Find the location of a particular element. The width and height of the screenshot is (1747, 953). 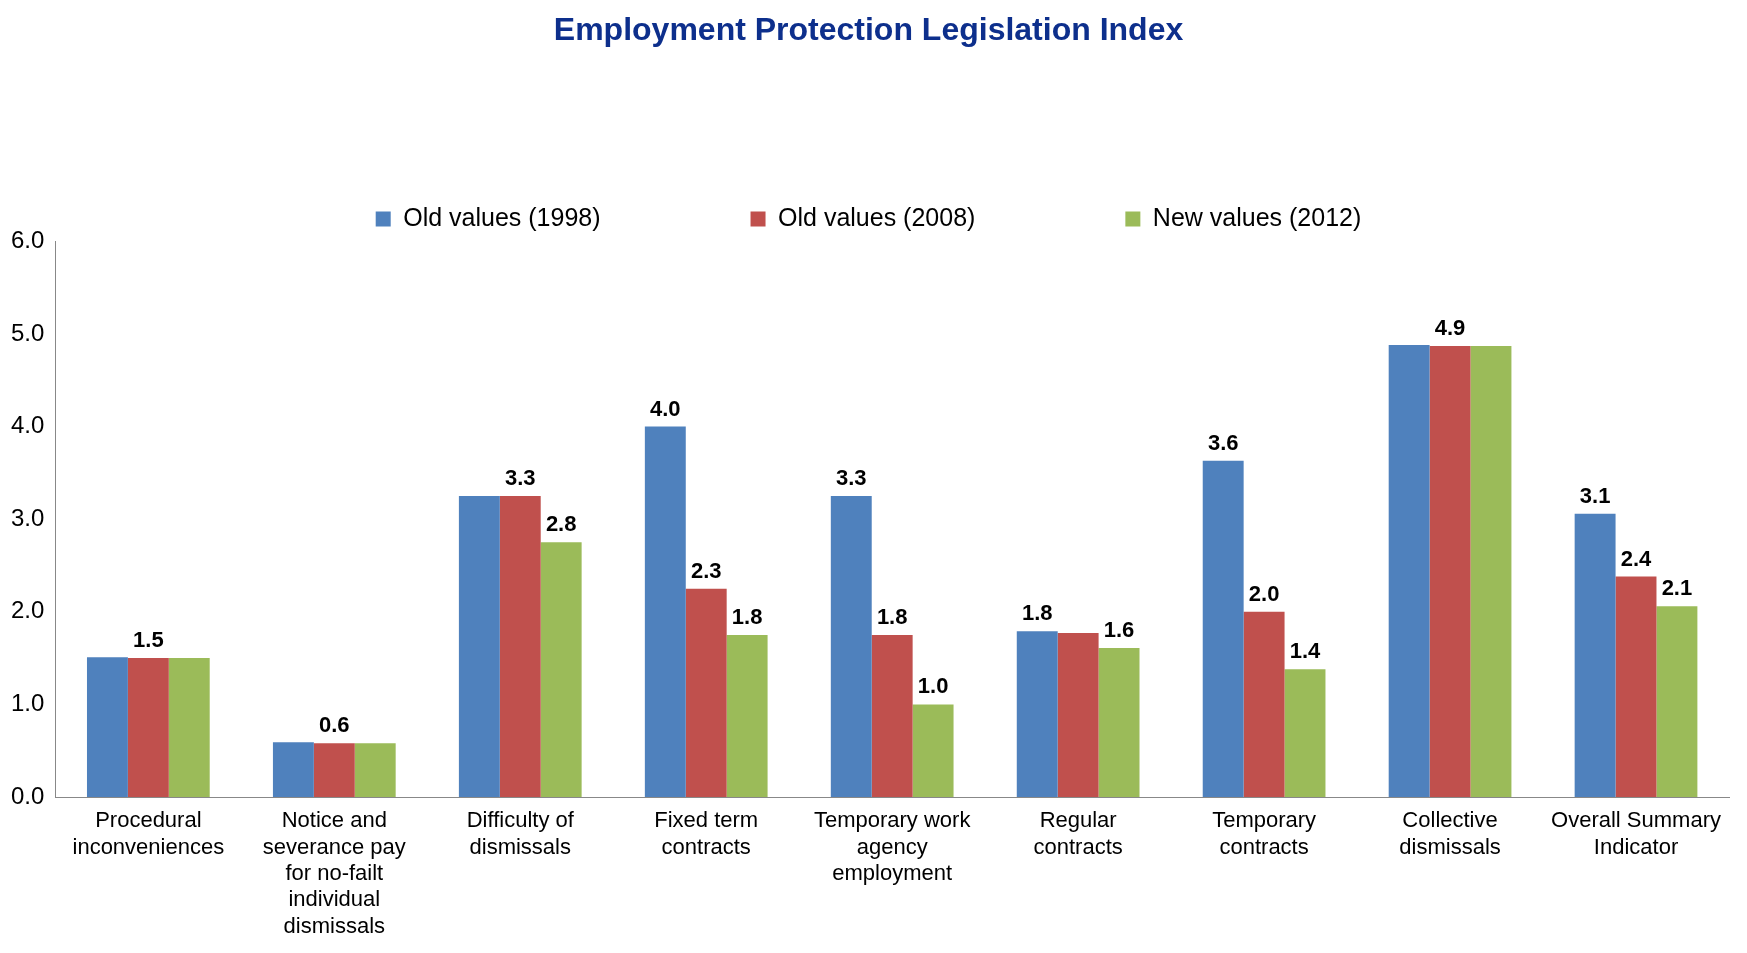

x-tick-label: Notice and severance pay for no-failt individual dismissals is located at coordinates (334, 872).